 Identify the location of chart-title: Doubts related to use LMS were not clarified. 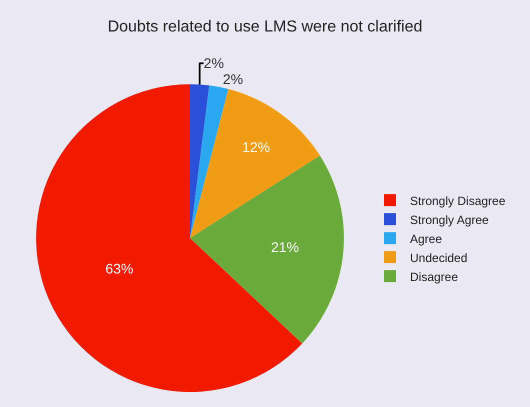
(265, 27).